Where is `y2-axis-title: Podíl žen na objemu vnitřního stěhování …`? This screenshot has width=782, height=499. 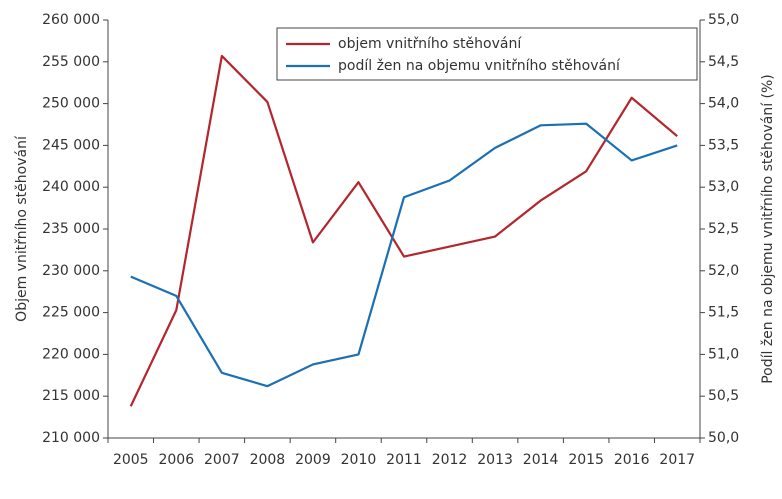 y2-axis-title: Podíl žen na objemu vnitřního stěhování … is located at coordinates (768, 229).